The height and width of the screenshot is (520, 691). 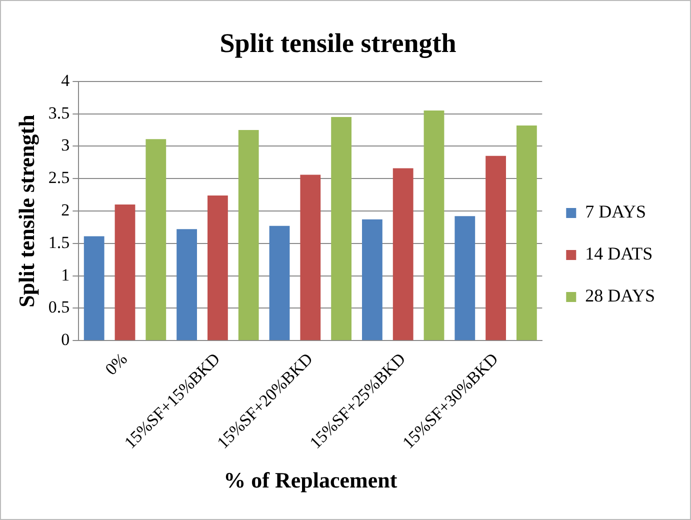 I want to click on x-axis-title: % of Replacement, so click(x=311, y=479).